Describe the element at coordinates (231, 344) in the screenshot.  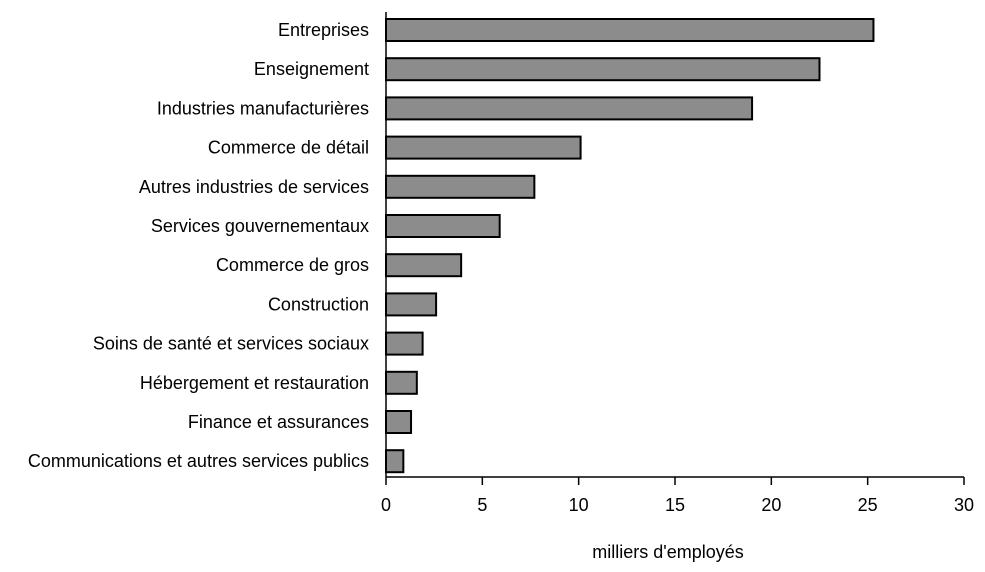
I see `category-label-9: Soins de santé et services sociaux` at that location.